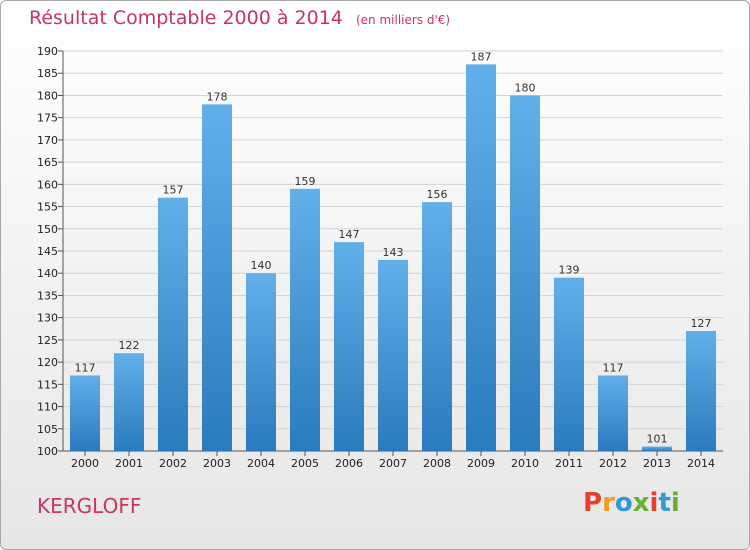  What do you see at coordinates (403, 20) in the screenshot?
I see `unit-note: (en milliers d'€)` at bounding box center [403, 20].